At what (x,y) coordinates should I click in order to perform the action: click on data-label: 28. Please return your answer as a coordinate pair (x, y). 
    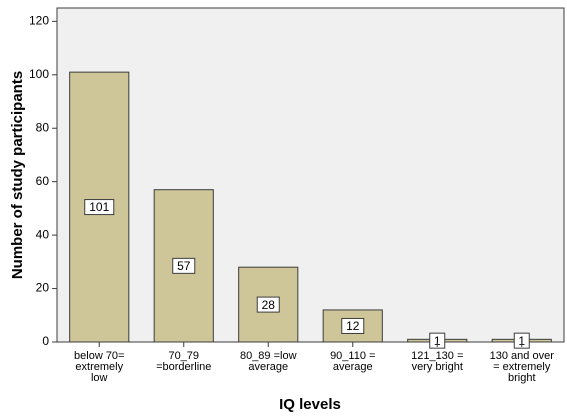
    Looking at the image, I should click on (269, 305).